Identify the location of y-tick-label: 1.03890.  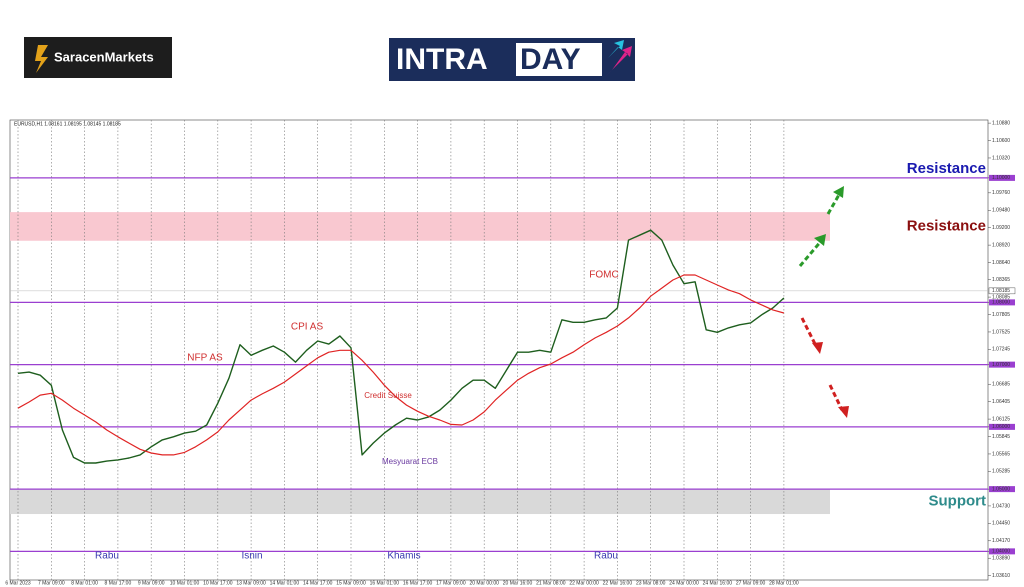
(1001, 559).